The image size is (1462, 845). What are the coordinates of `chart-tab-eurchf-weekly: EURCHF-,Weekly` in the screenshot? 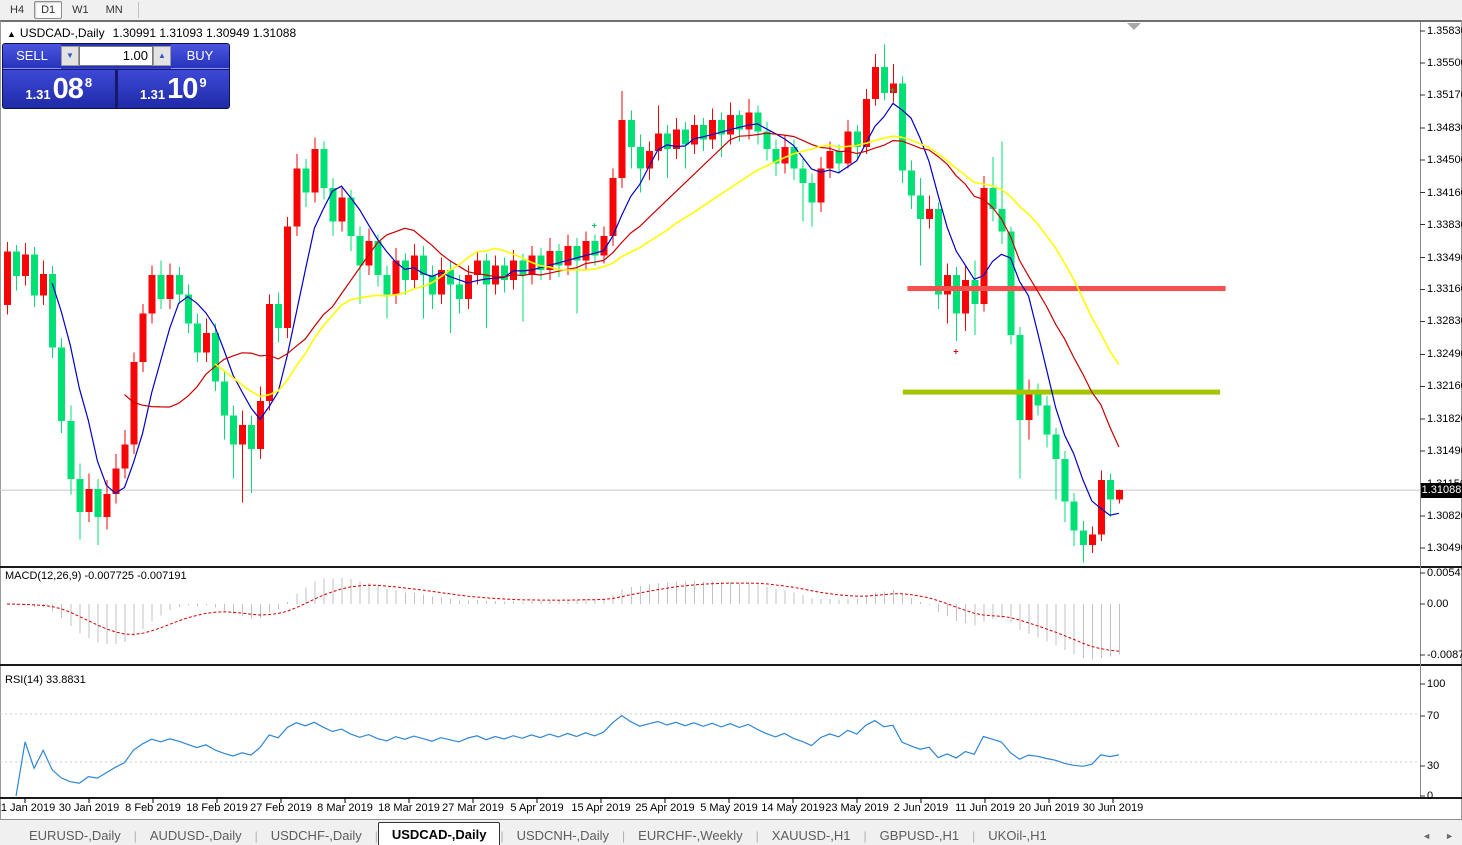 It's located at (690, 835).